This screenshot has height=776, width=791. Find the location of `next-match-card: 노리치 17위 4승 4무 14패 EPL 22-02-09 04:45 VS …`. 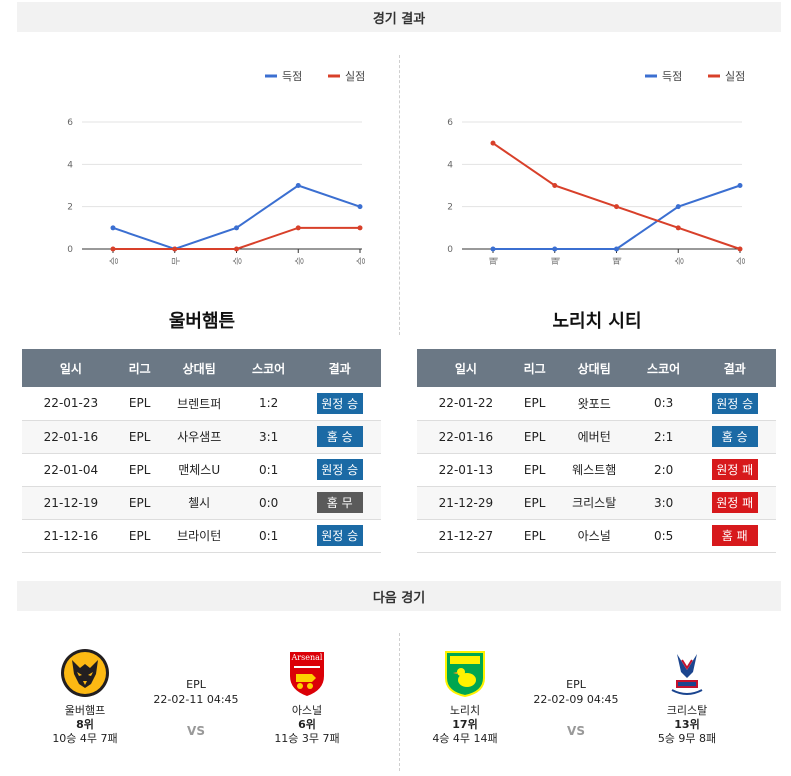

next-match-card: 노리치 17위 4승 4무 14패 EPL 22-02-09 04:45 VS … is located at coordinates (590, 703).